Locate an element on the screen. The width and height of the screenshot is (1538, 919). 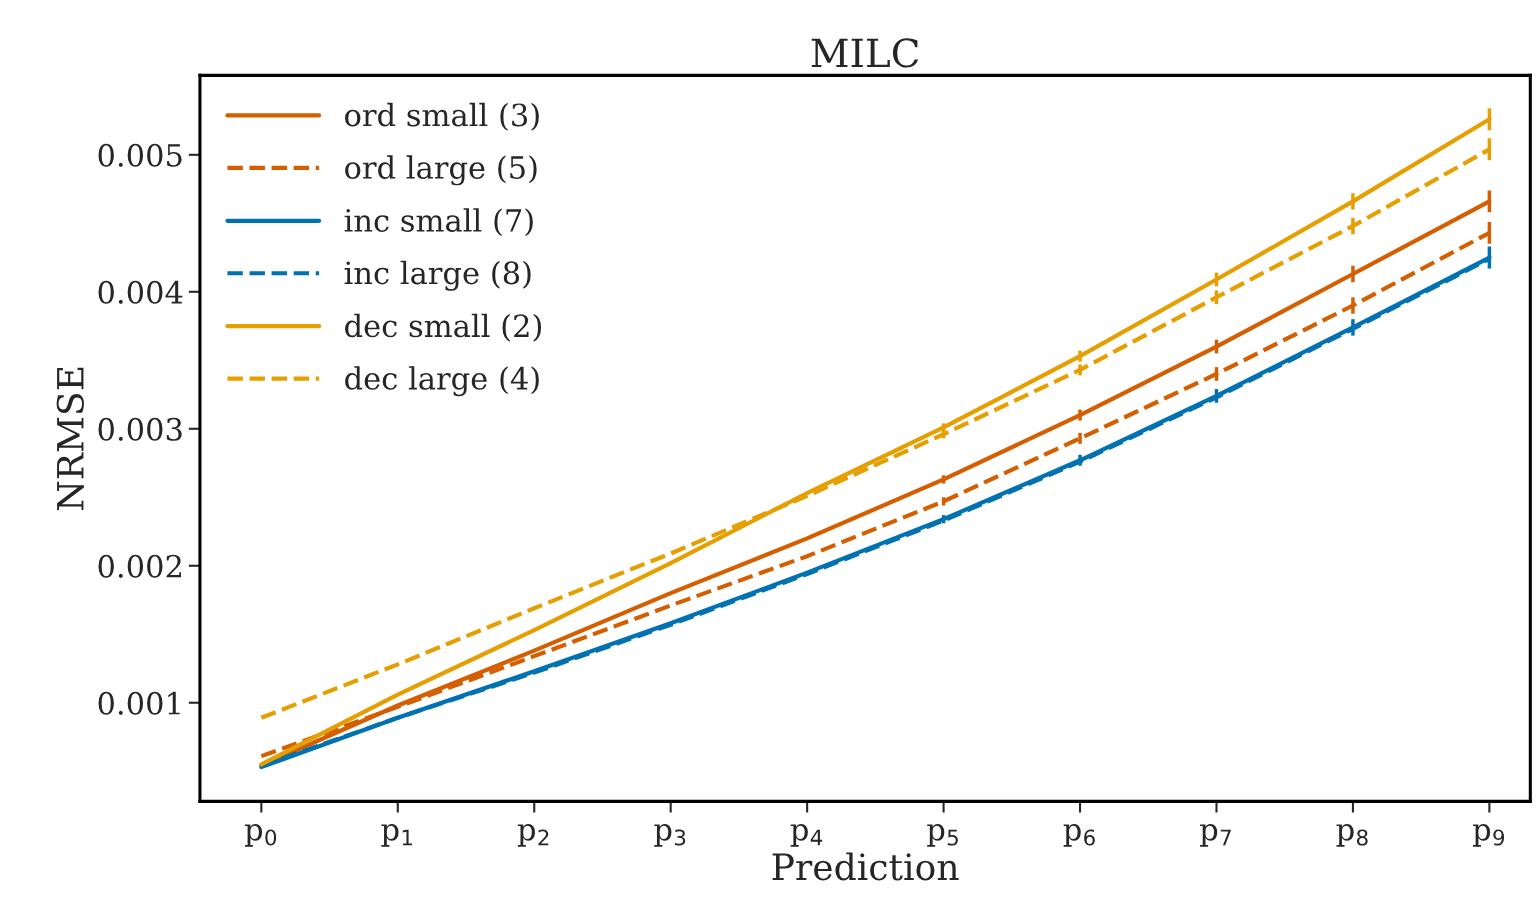
legend-label: inc small (7) is located at coordinates (438, 222).